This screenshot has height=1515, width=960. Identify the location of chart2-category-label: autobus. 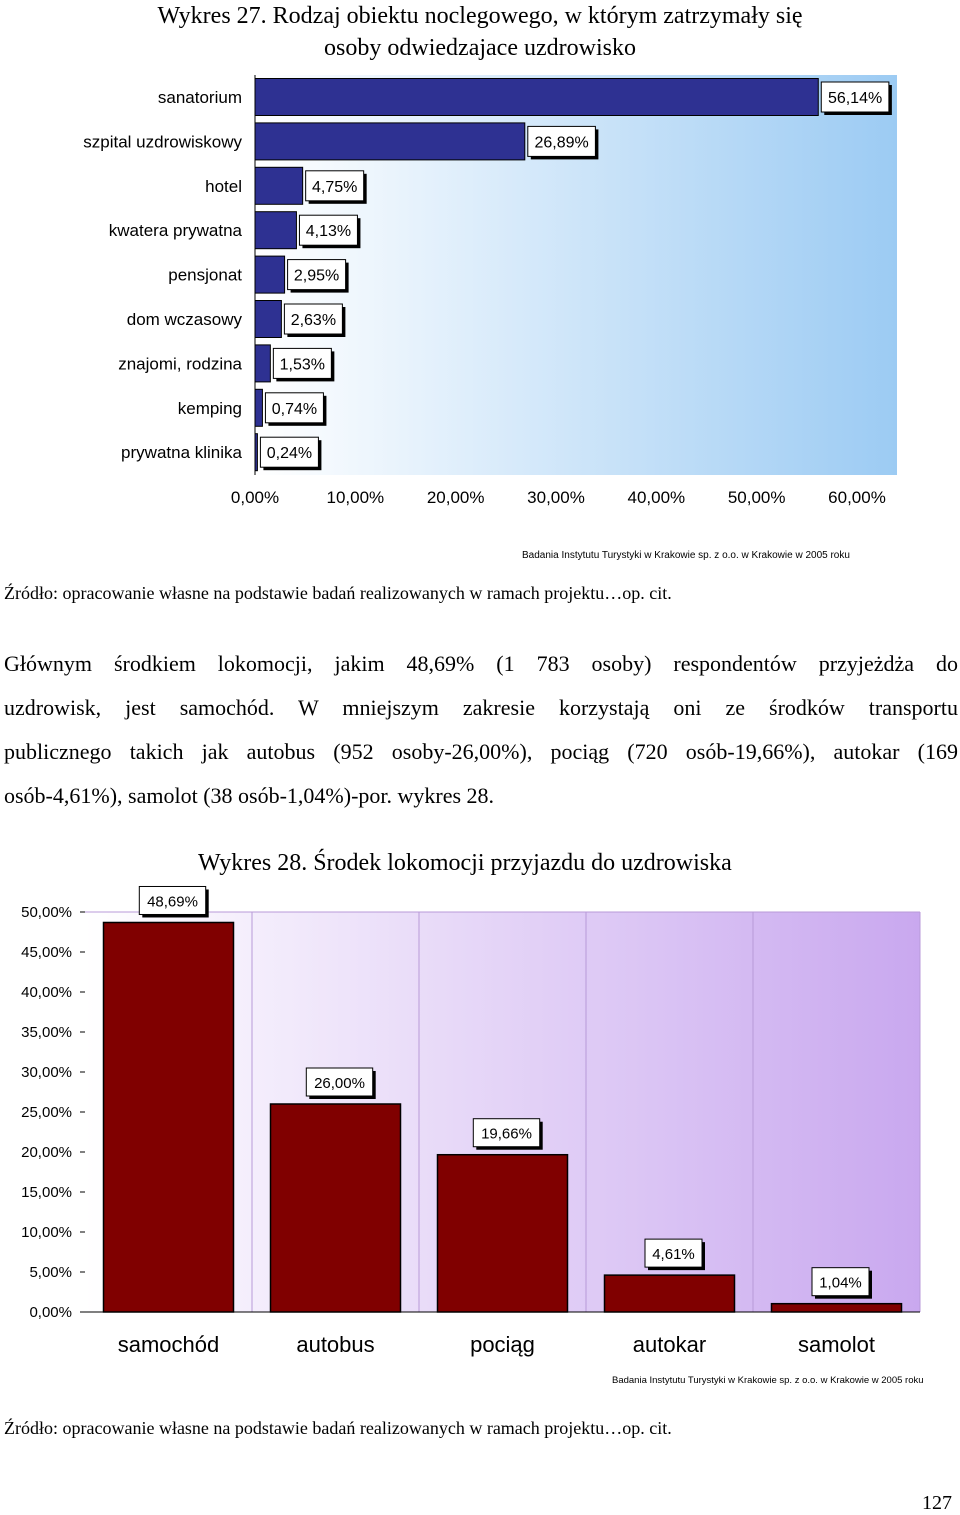
(335, 1344).